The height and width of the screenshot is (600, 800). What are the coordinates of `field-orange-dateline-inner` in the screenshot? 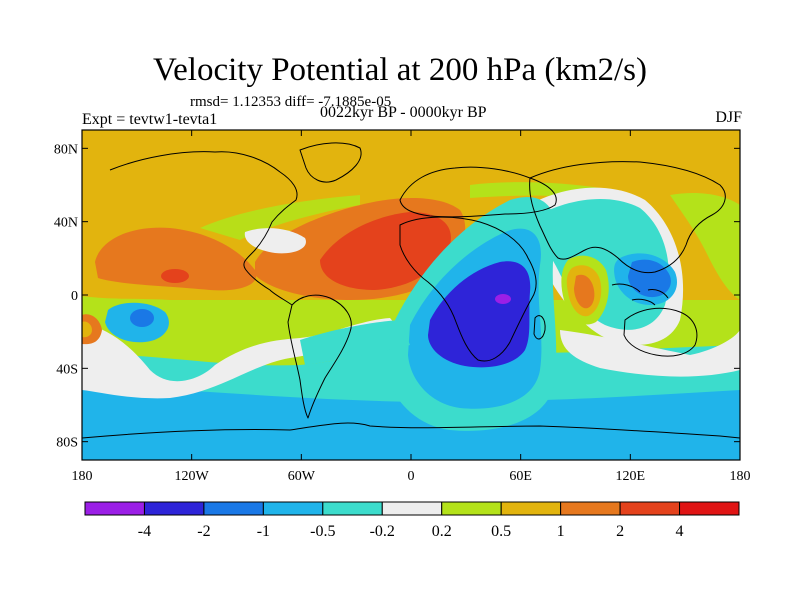 It's located at (87, 329).